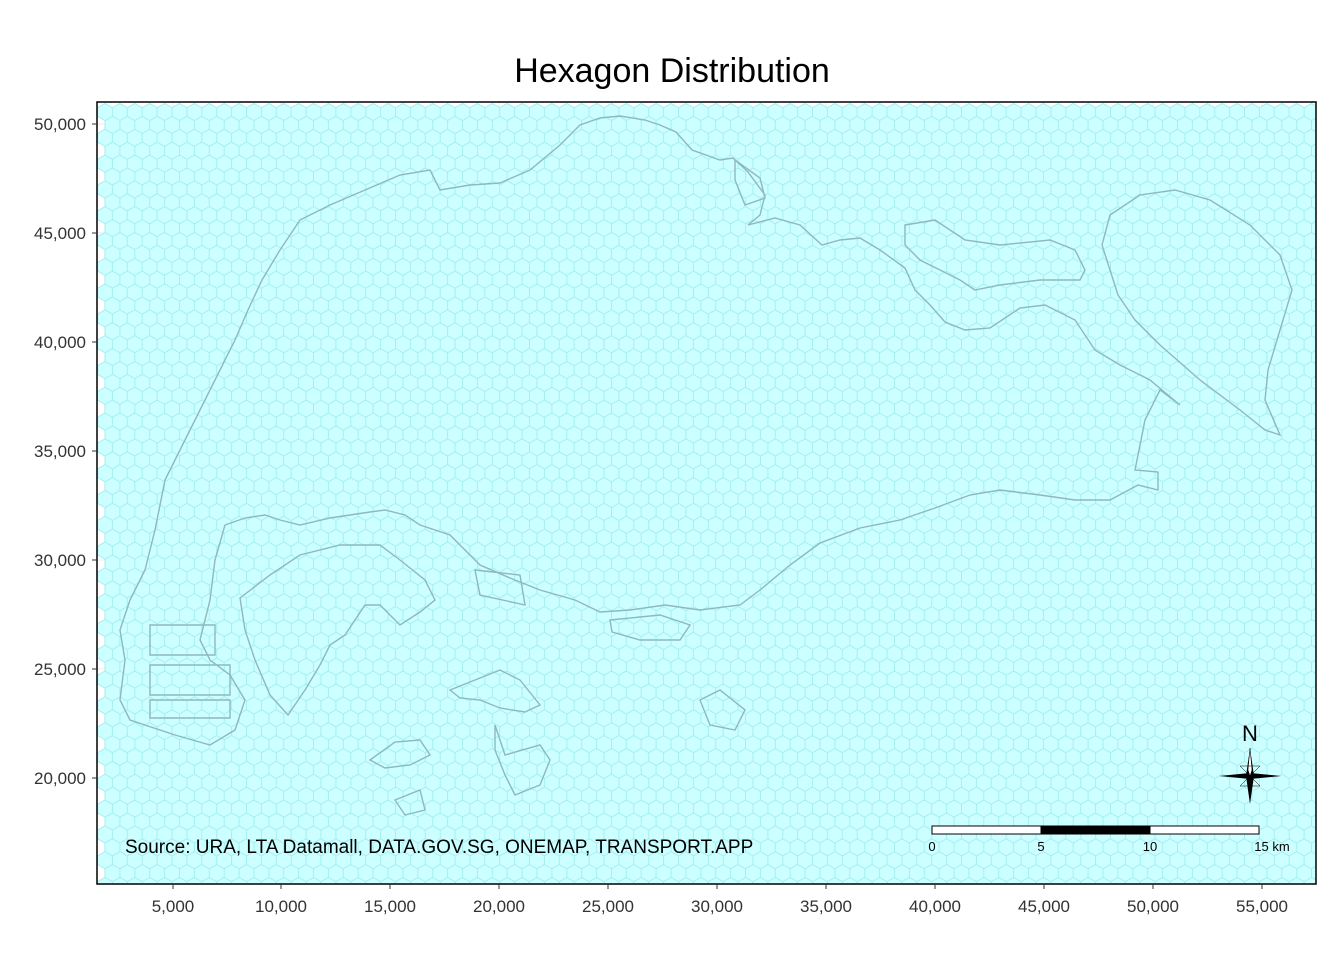  Describe the element at coordinates (281, 906) in the screenshot. I see `x-tick-label: 10,000` at that location.